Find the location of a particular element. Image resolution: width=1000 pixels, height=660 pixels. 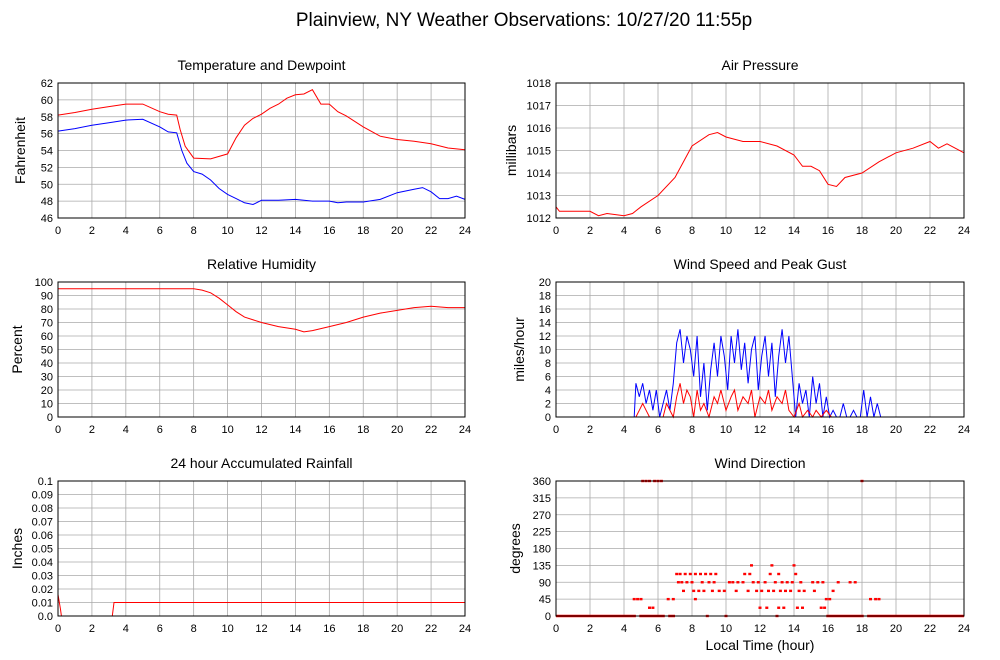

y-tick-label: 1014 is located at coordinates (539, 174).